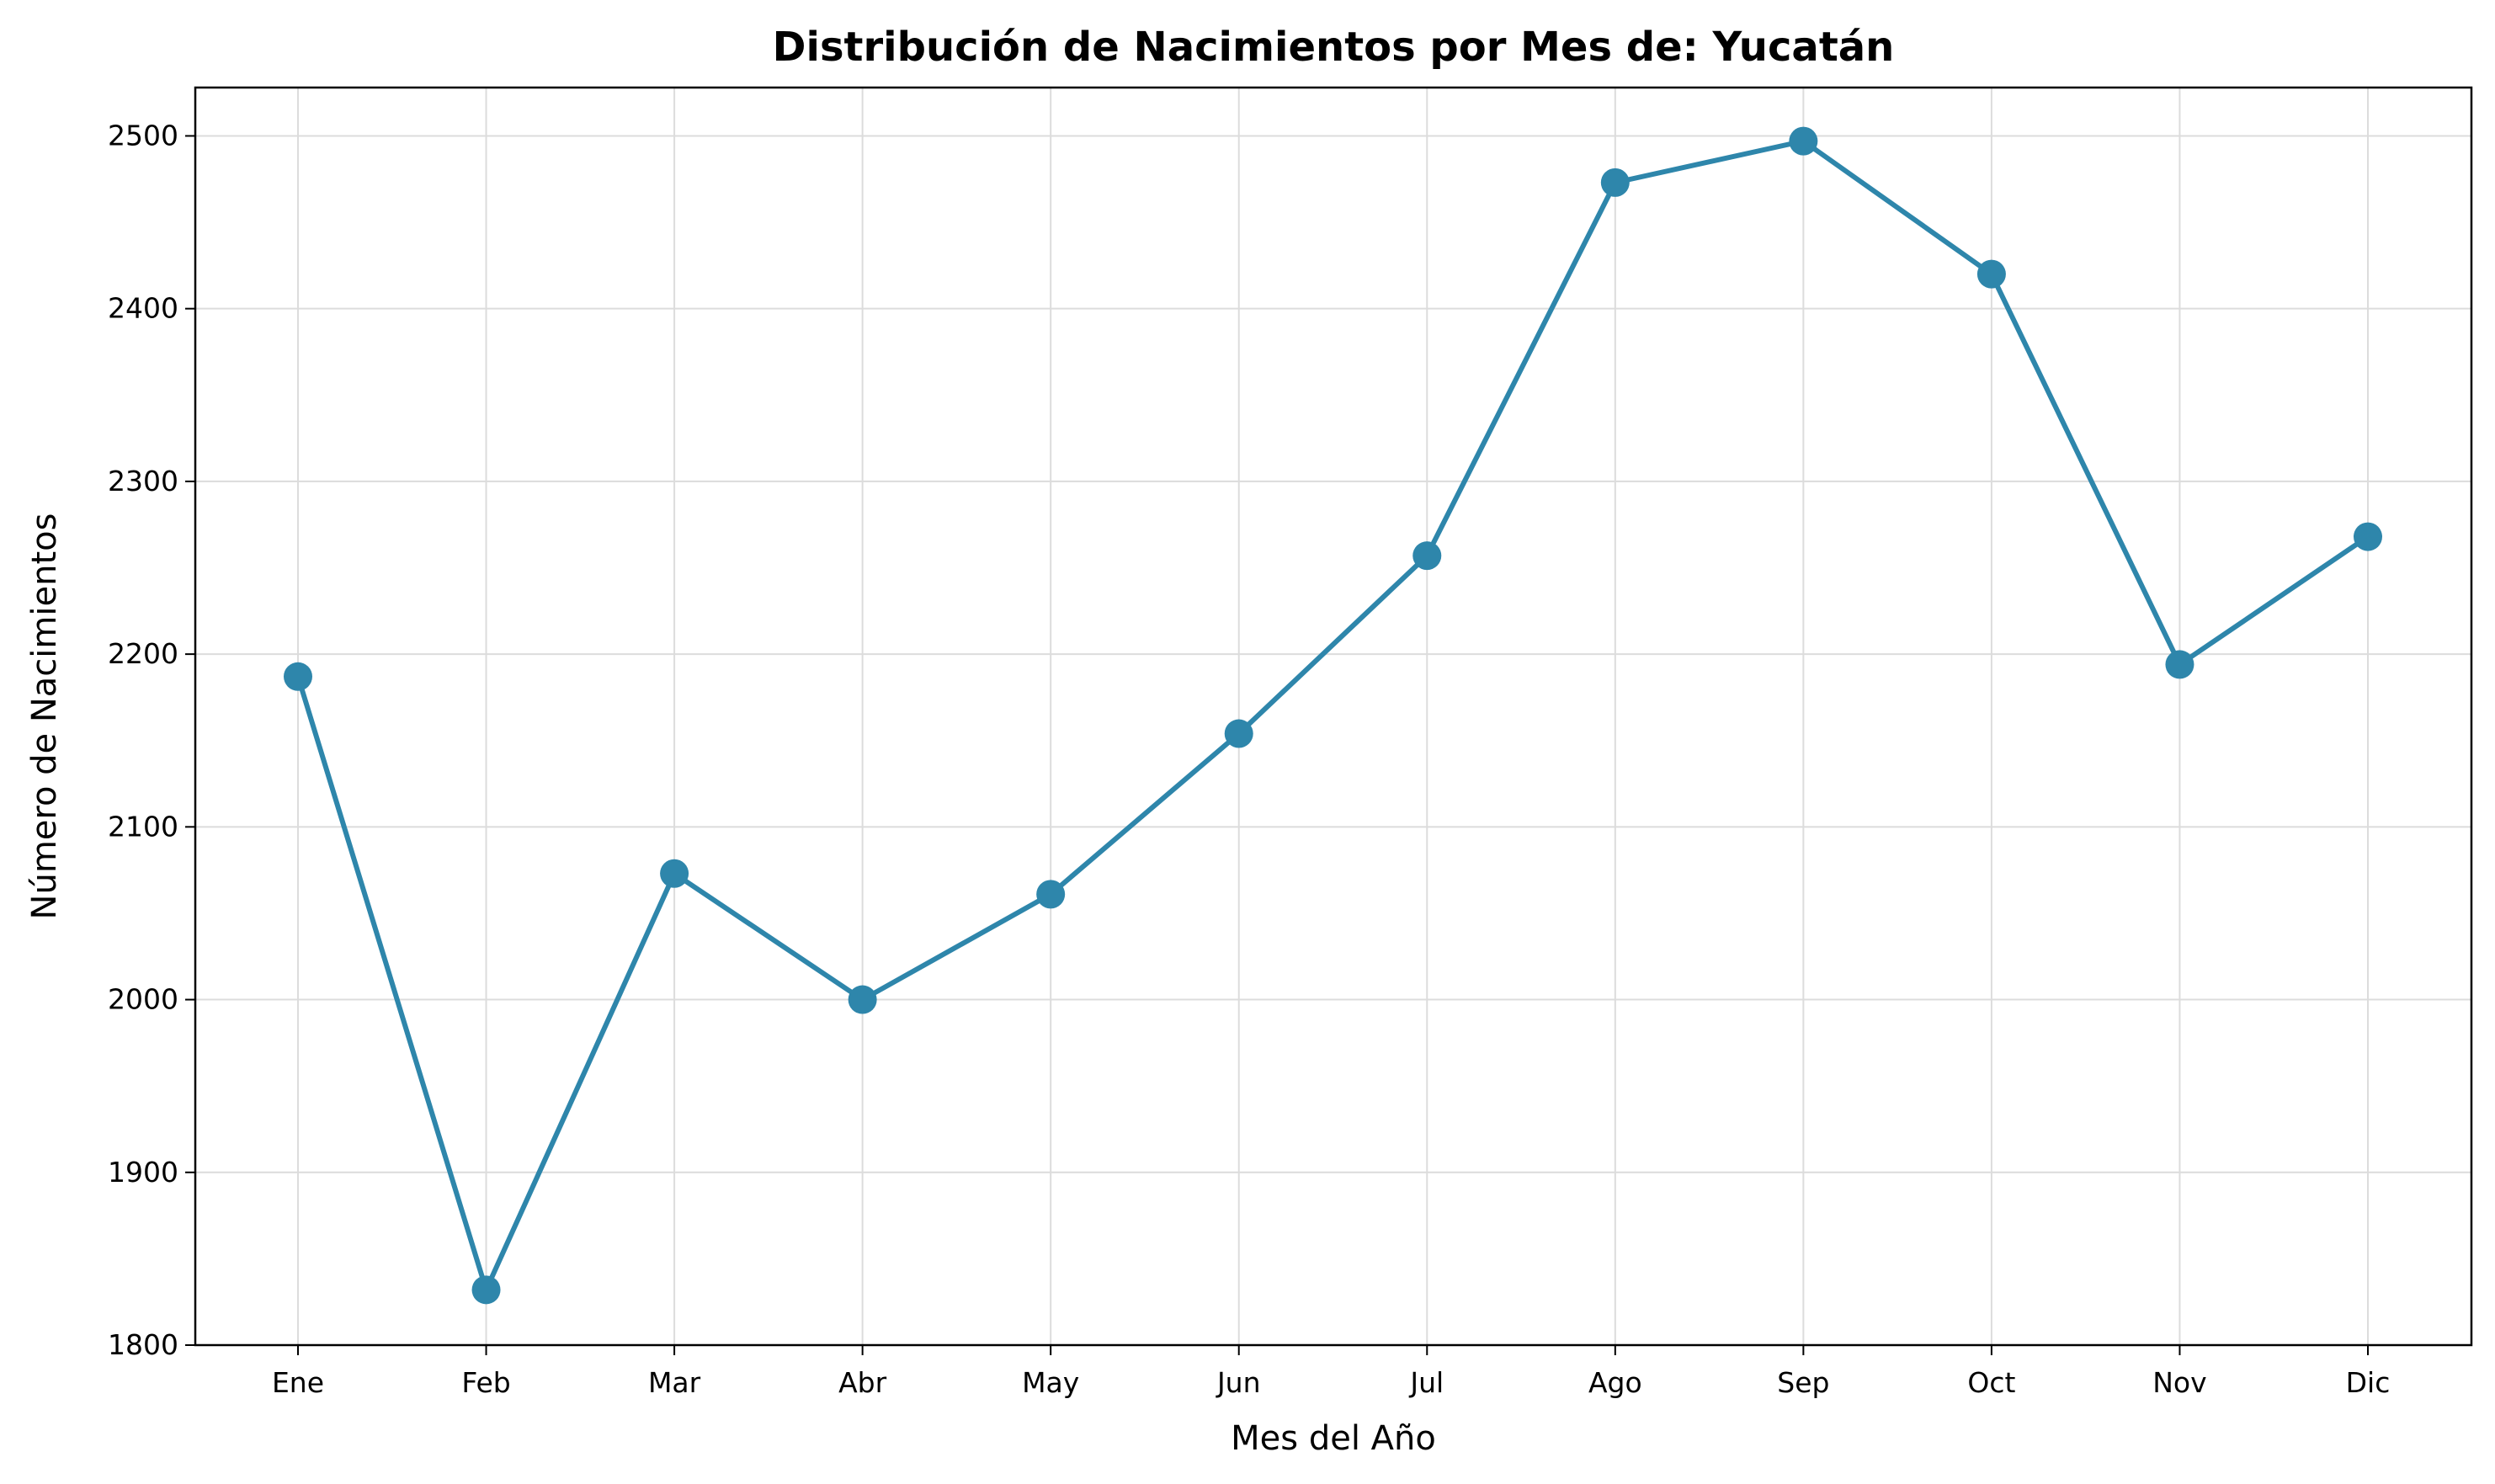 Image resolution: width=2495 pixels, height=1484 pixels. What do you see at coordinates (2179, 1382) in the screenshot?
I see `x-tick-label: Nov` at bounding box center [2179, 1382].